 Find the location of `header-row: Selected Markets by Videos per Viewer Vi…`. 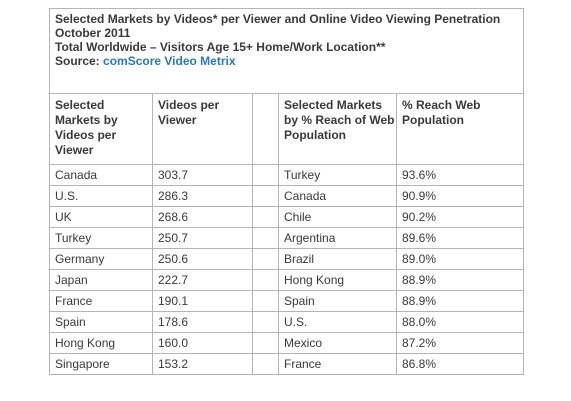

header-row: Selected Markets by Videos per Viewer Vi… is located at coordinates (287, 129).